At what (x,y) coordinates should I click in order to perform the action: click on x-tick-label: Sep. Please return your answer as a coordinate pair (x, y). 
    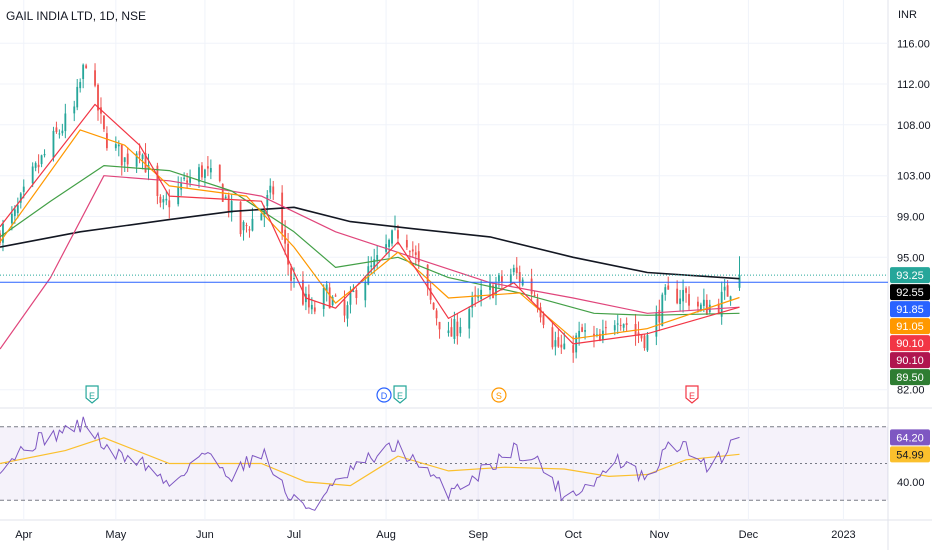
    Looking at the image, I should click on (478, 535).